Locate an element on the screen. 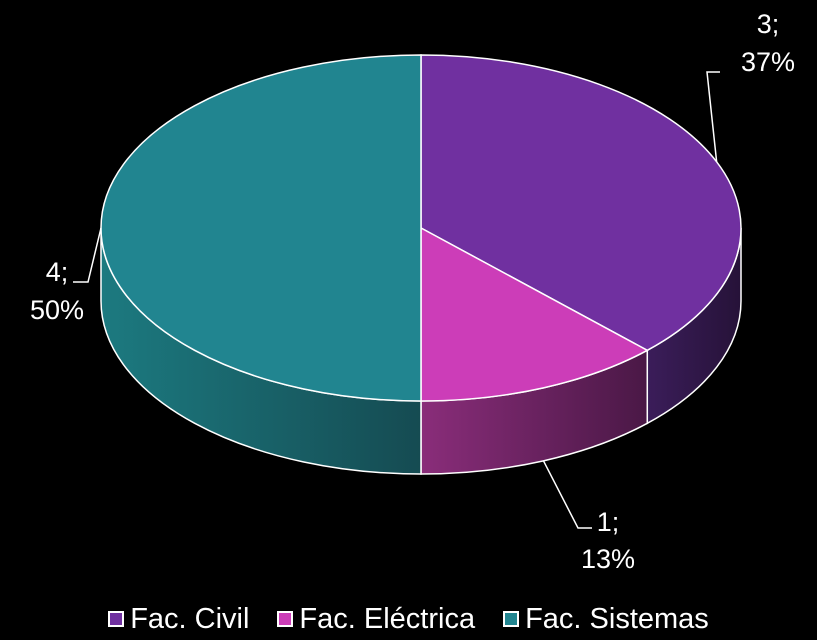 Image resolution: width=817 pixels, height=640 pixels. legend: Fac. Civil Fac. Eléctrica Fac. Sistemas is located at coordinates (408, 619).